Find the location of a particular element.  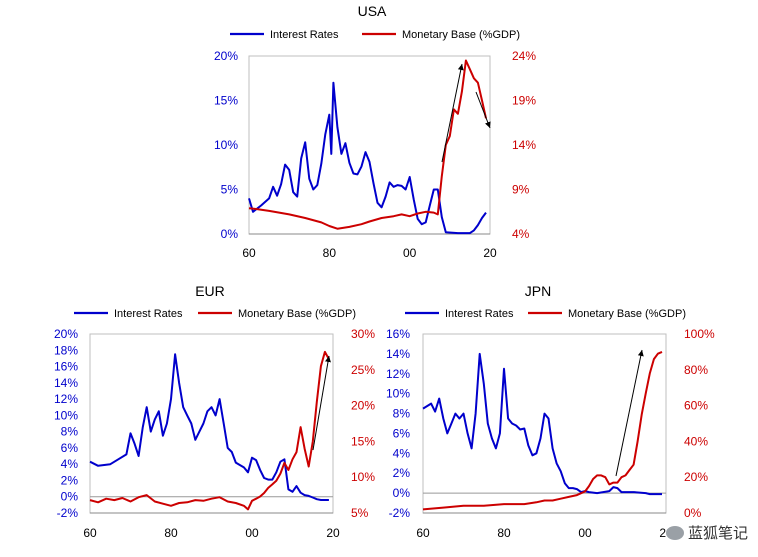

wechat-logo-icon is located at coordinates (674, 532).